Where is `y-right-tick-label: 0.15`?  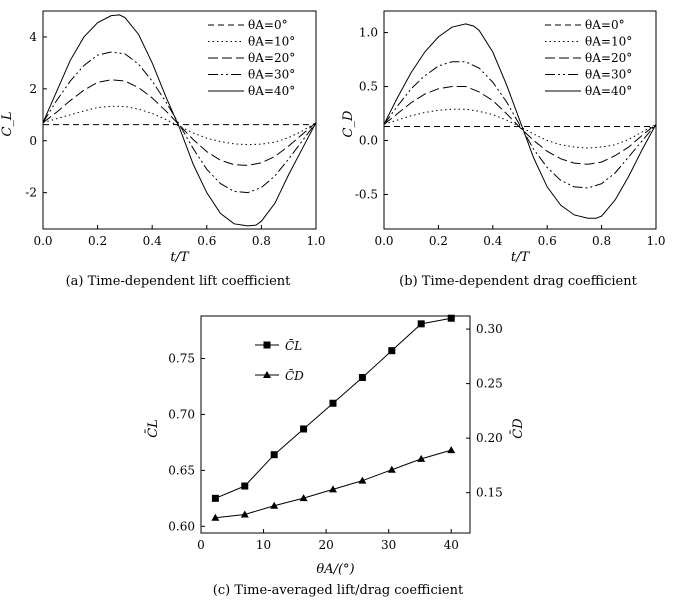 y-right-tick-label: 0.15 is located at coordinates (489, 493).